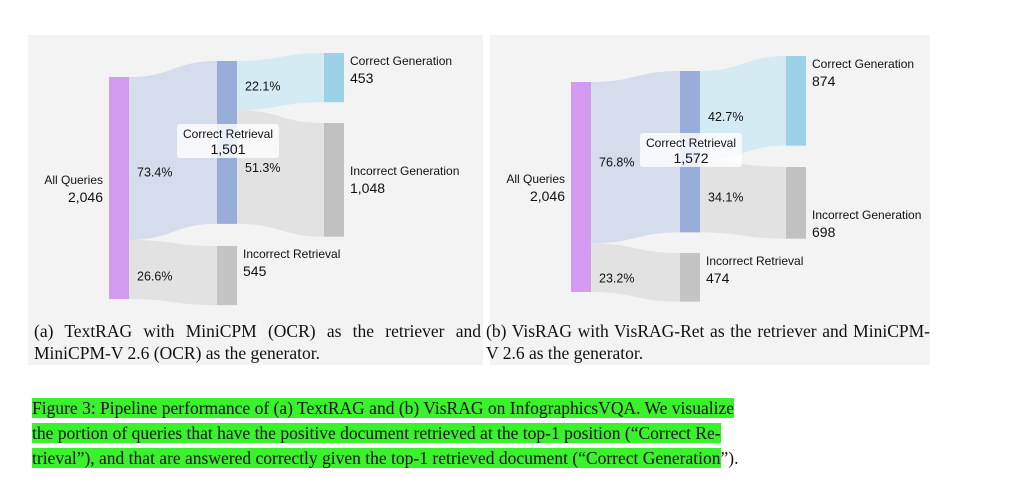 The image size is (1015, 498). Describe the element at coordinates (362, 78) in the screenshot. I see `node-value-correct-generation: 453` at that location.